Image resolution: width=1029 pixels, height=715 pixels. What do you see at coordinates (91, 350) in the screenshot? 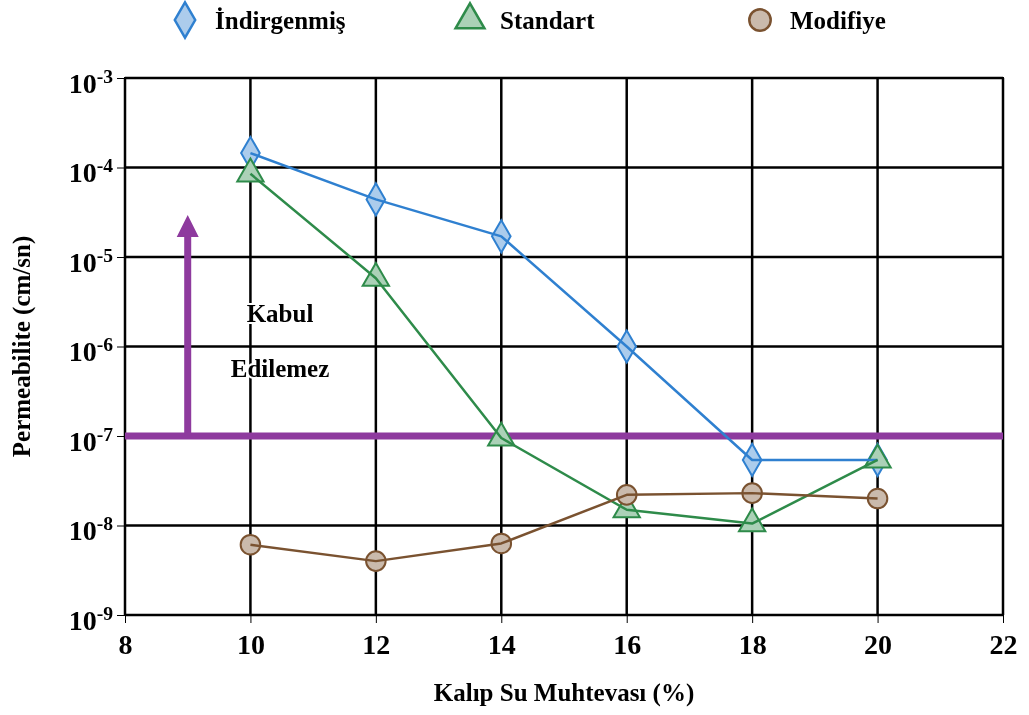
I see `y-tick-label: 10$^{-6}$` at bounding box center [91, 350].